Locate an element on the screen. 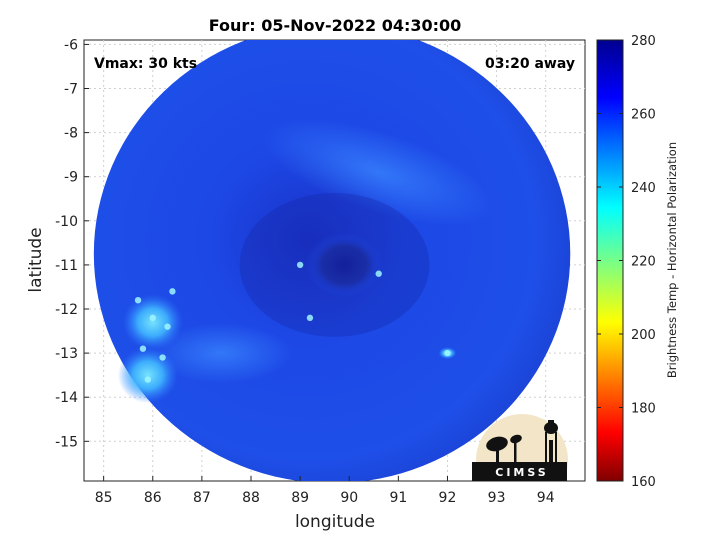  colorbar-tick-label: 200 is located at coordinates (643, 335).